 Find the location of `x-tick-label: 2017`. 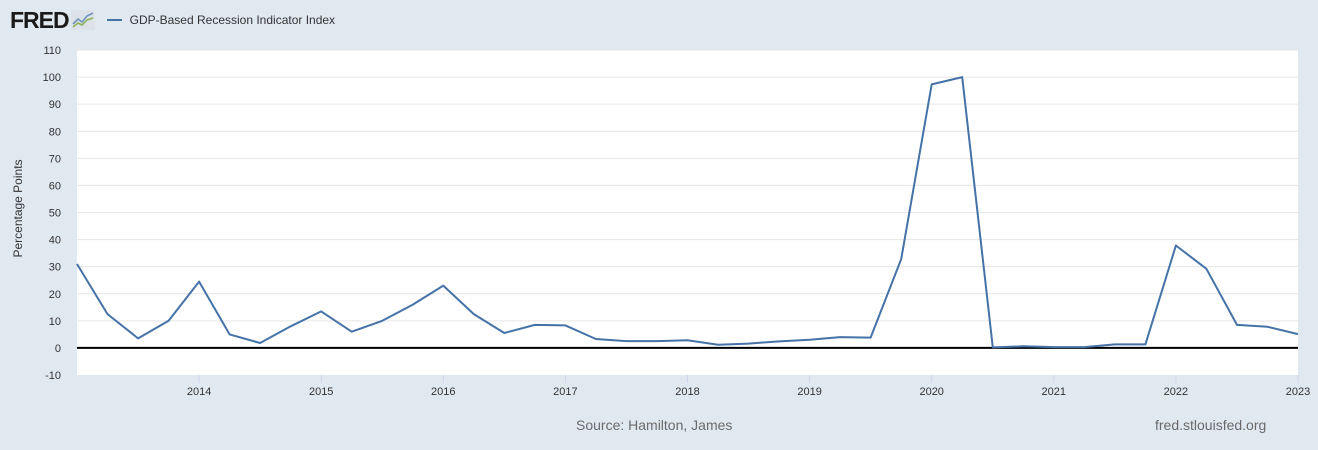

x-tick-label: 2017 is located at coordinates (565, 392).